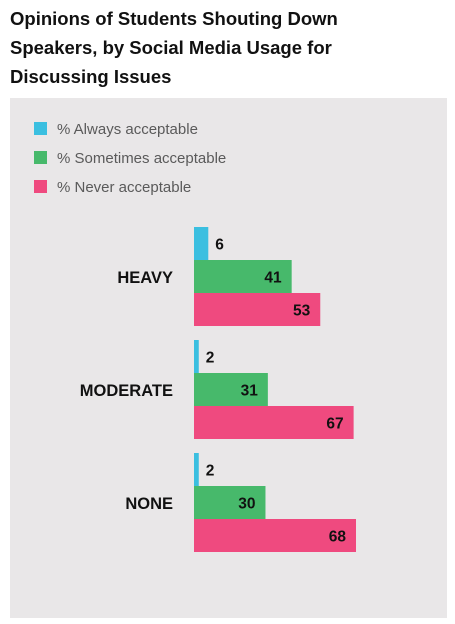 The image size is (455, 624). What do you see at coordinates (210, 471) in the screenshot?
I see `value-label-none-series-1: 2` at bounding box center [210, 471].